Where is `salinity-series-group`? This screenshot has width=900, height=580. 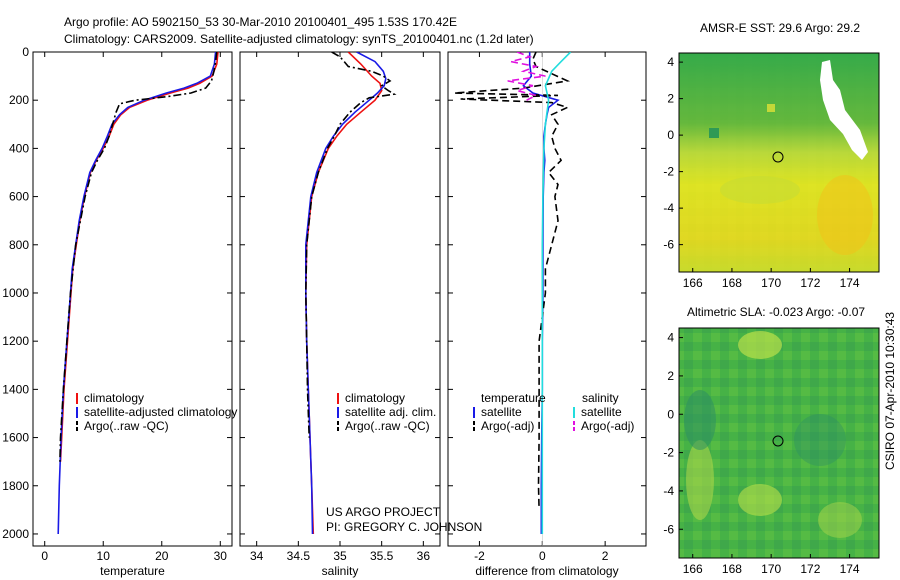
salinity-series-group is located at coordinates (350, 293).